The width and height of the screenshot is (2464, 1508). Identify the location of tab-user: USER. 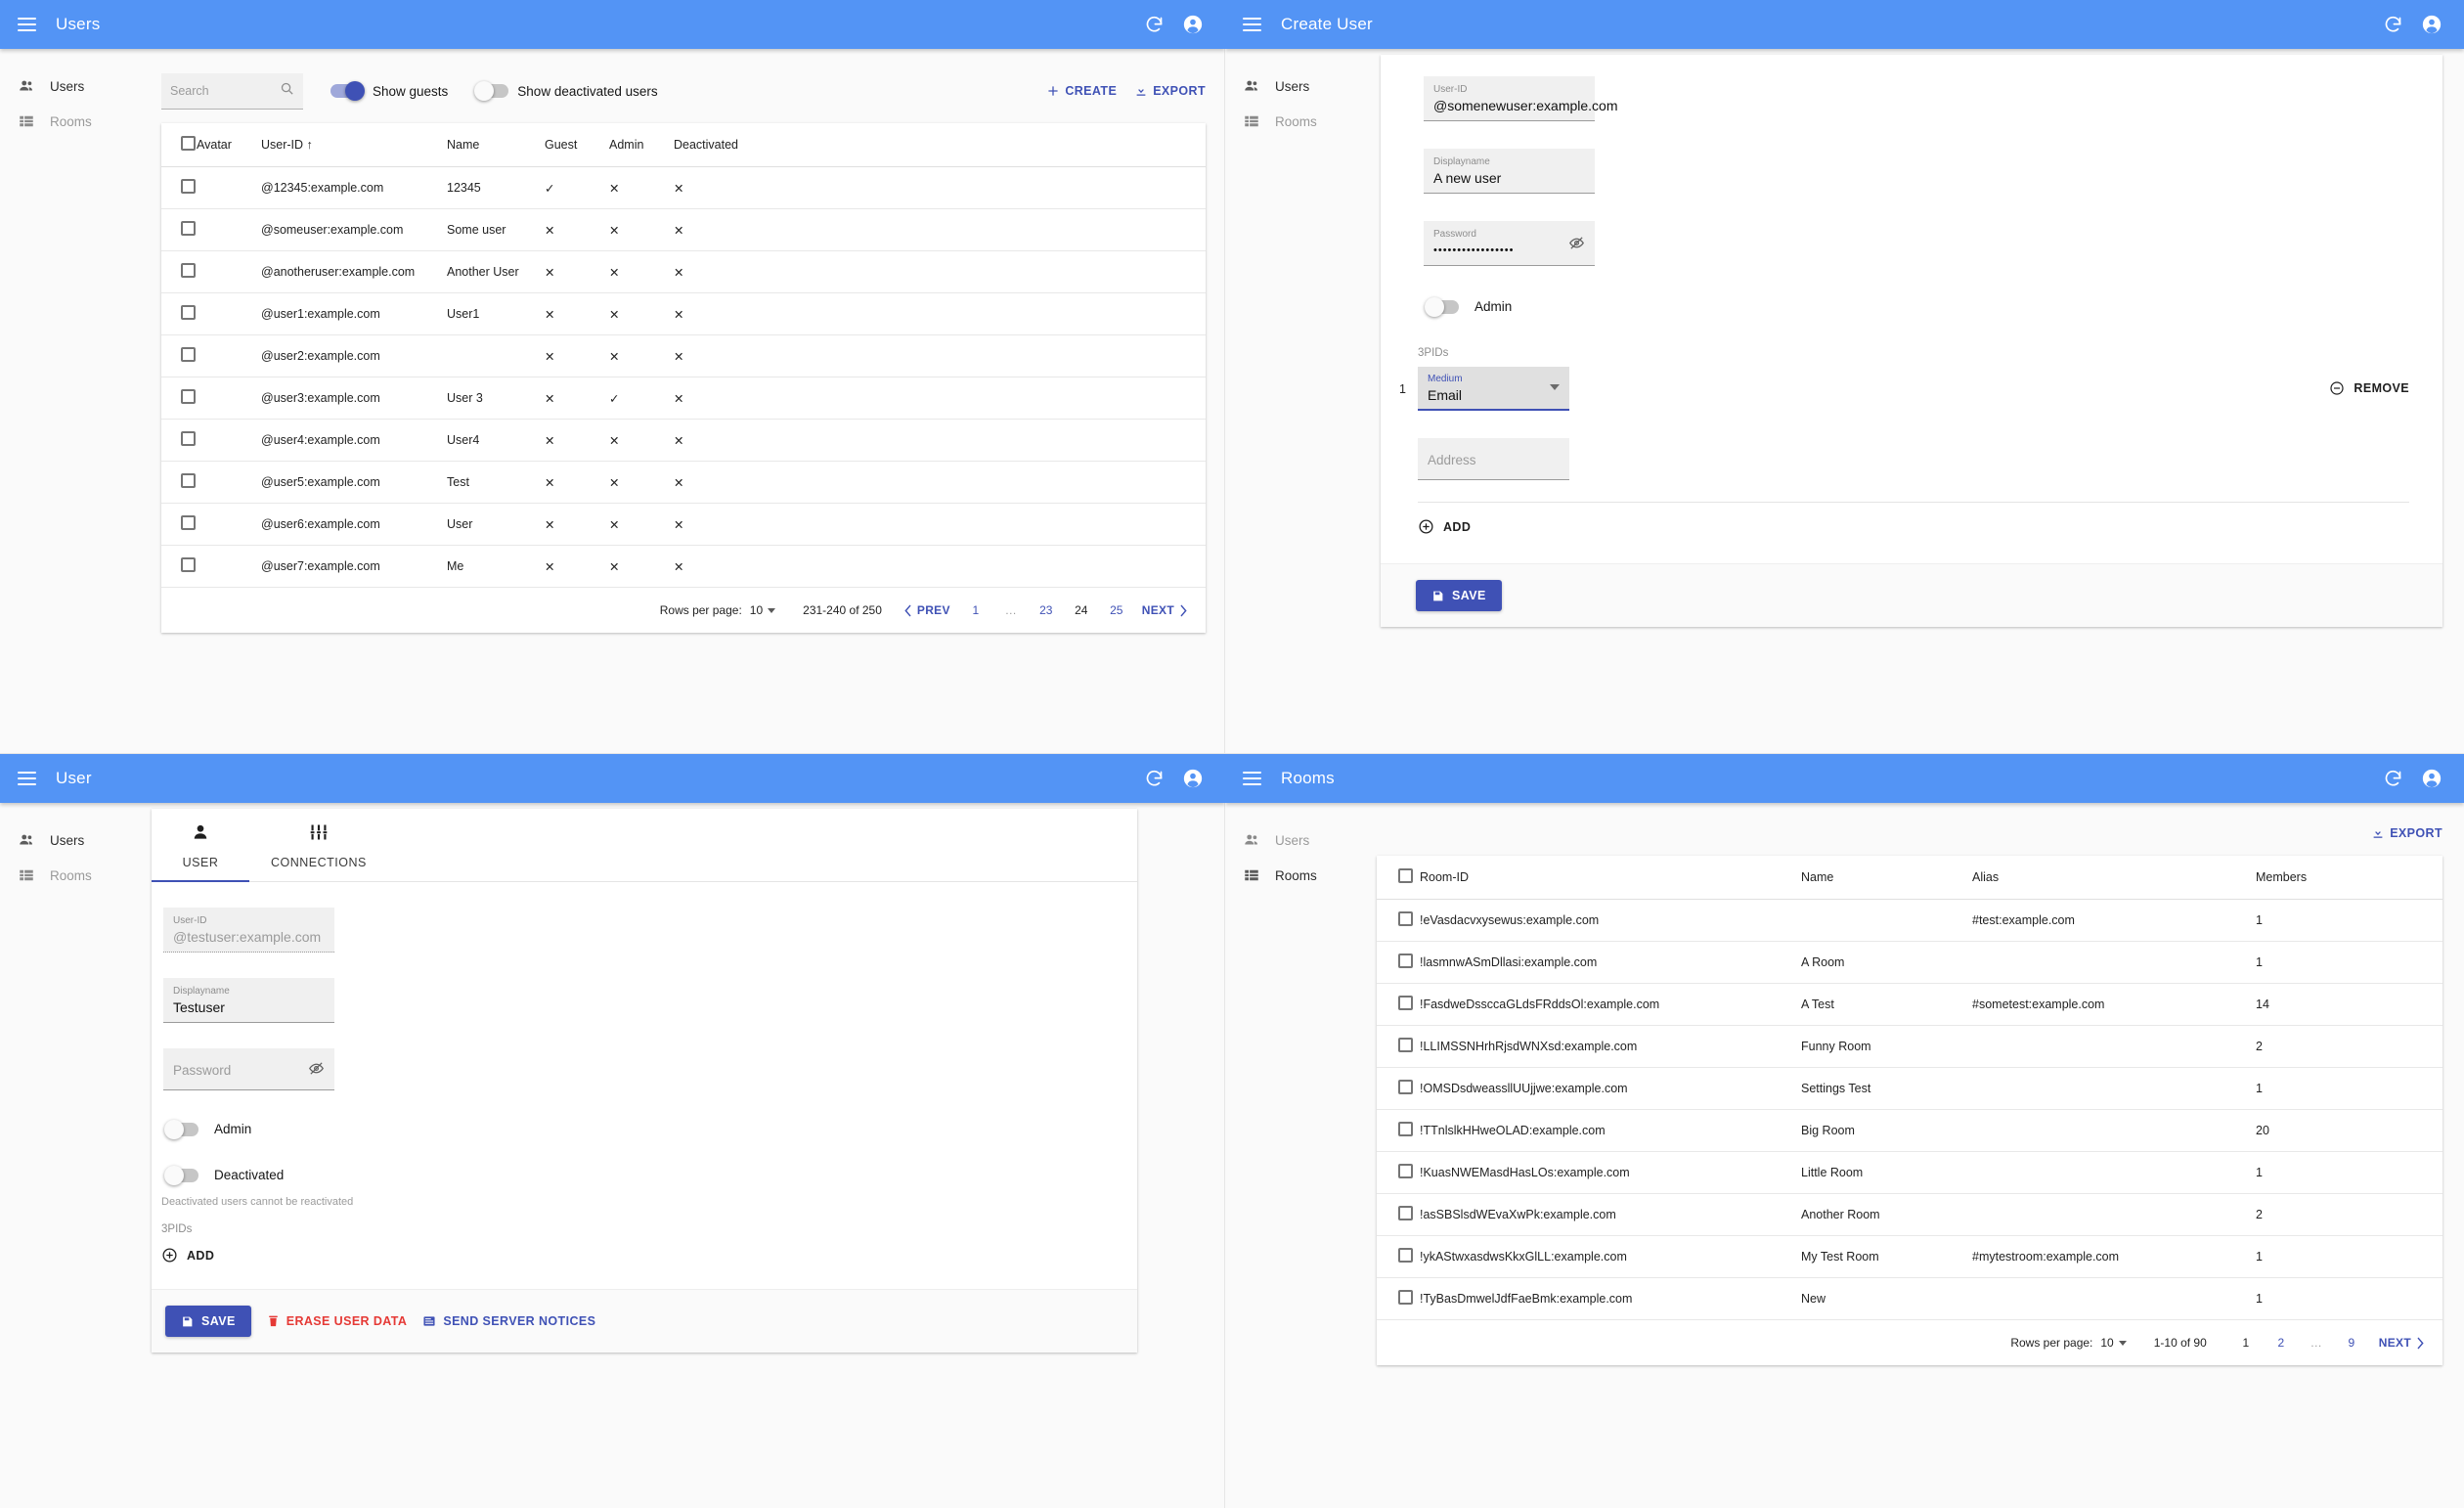
(200, 845).